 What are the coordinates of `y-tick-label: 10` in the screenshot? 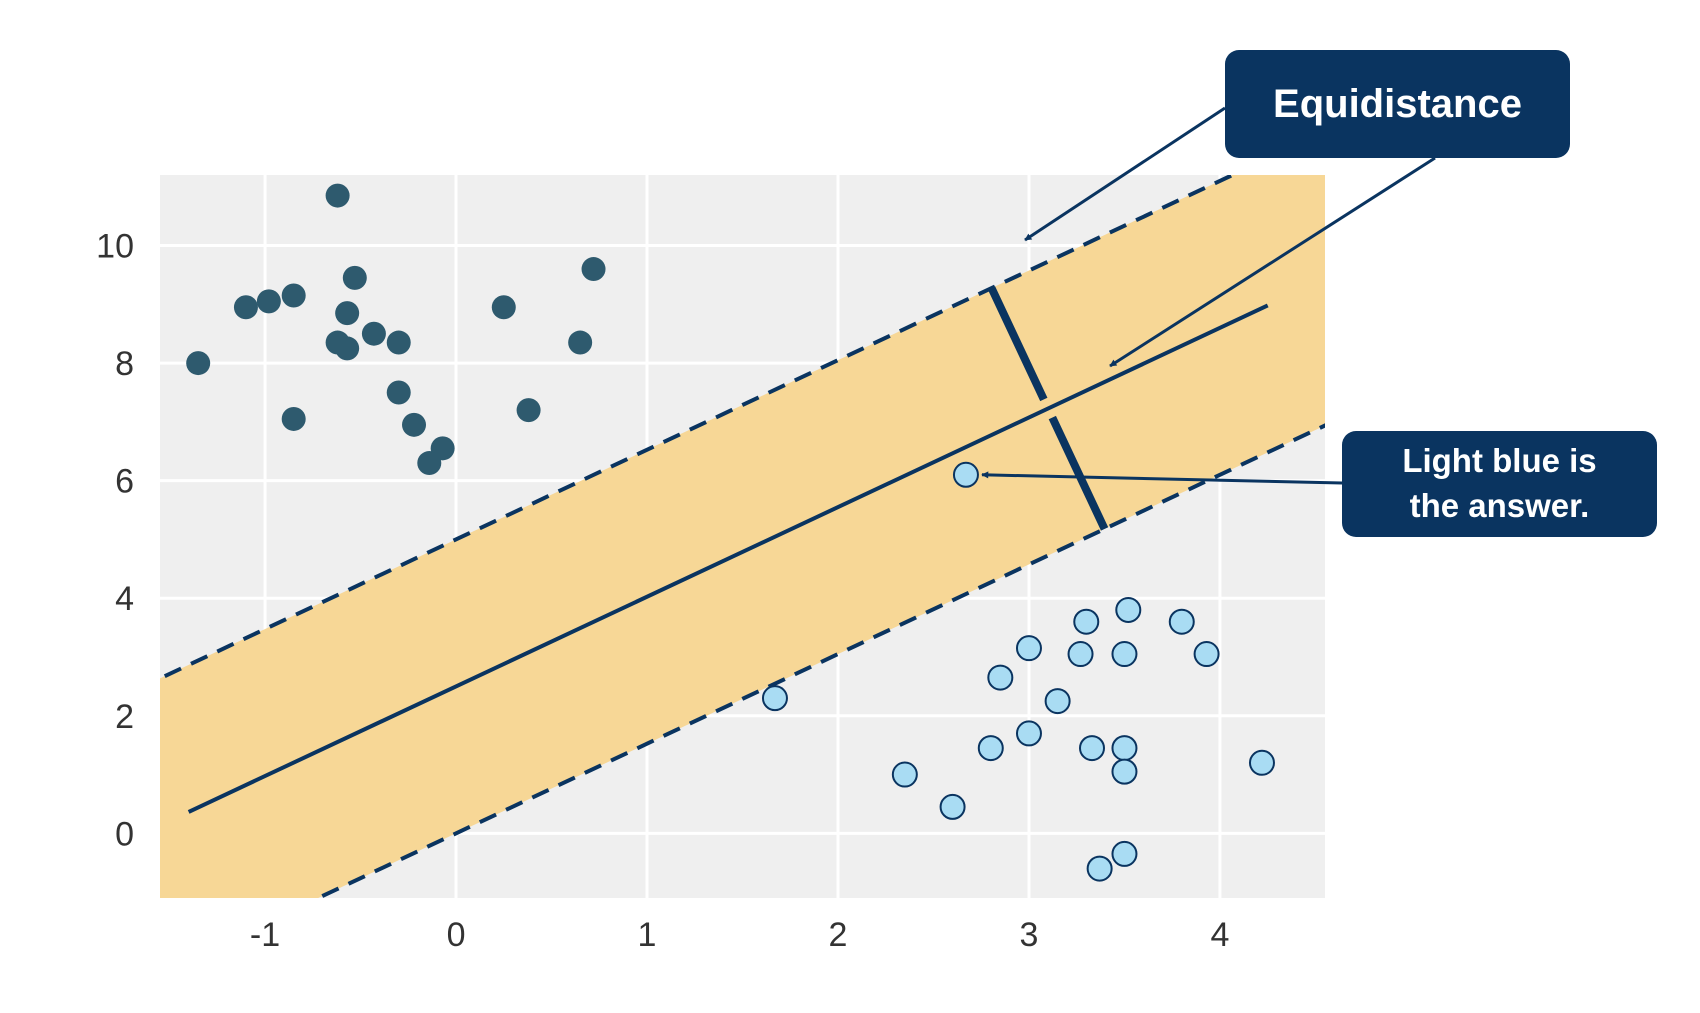 It's located at (115, 247).